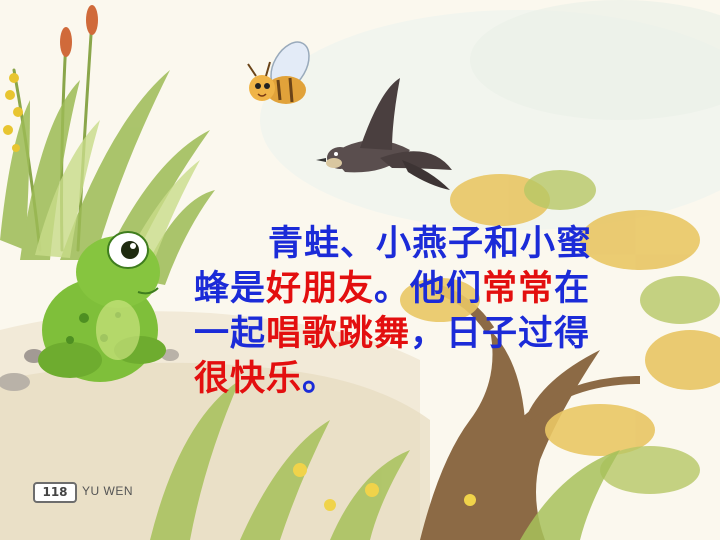 Image resolution: width=720 pixels, height=540 pixels. Describe the element at coordinates (320, 379) in the screenshot. I see `text-segment-blue: 。` at that location.